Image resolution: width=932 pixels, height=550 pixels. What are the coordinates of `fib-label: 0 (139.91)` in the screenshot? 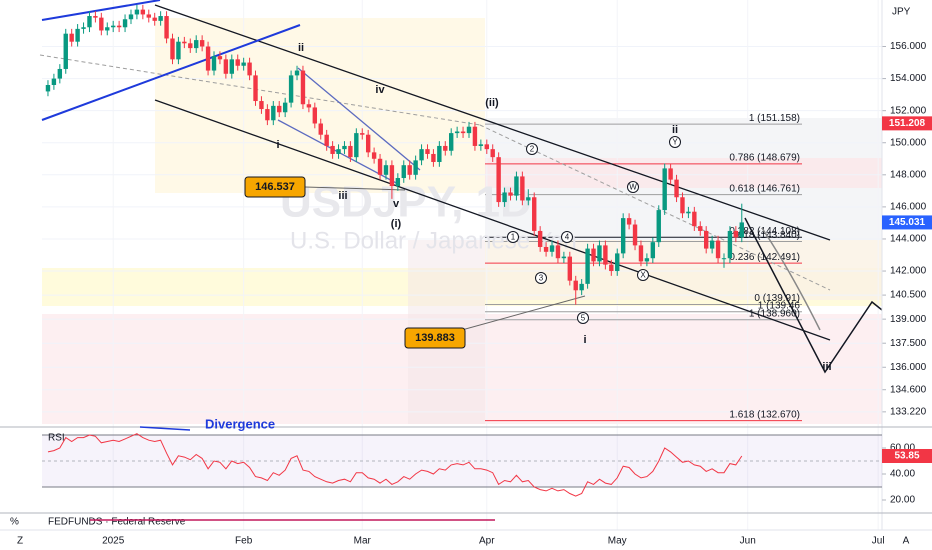 It's located at (777, 298).